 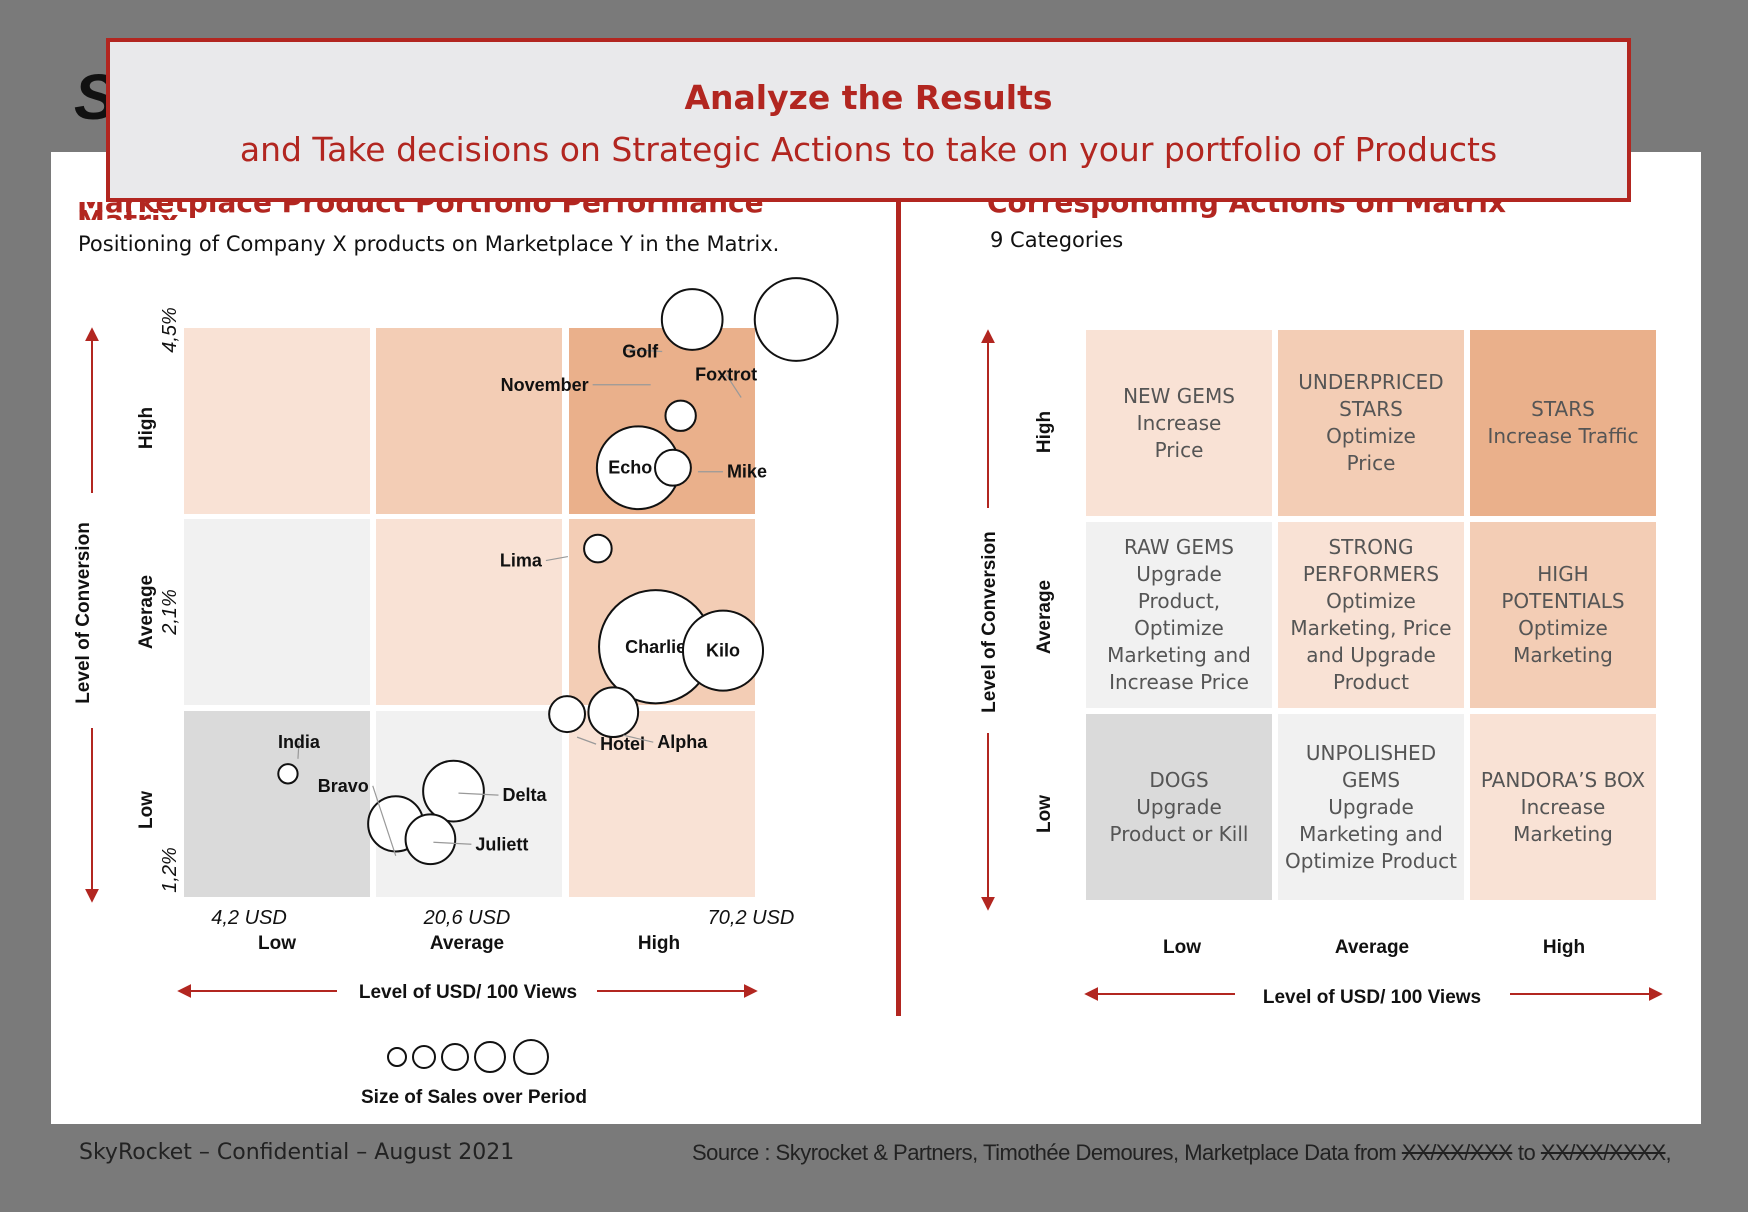 I want to click on right-x-level-label: Average, so click(x=1372, y=947).